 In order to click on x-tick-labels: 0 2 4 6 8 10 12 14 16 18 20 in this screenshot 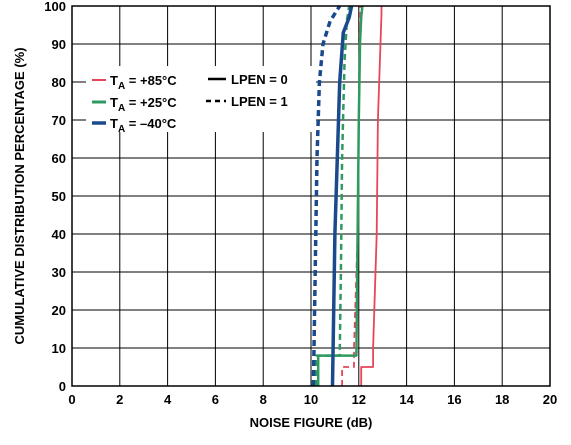, I will do `click(312, 399)`.